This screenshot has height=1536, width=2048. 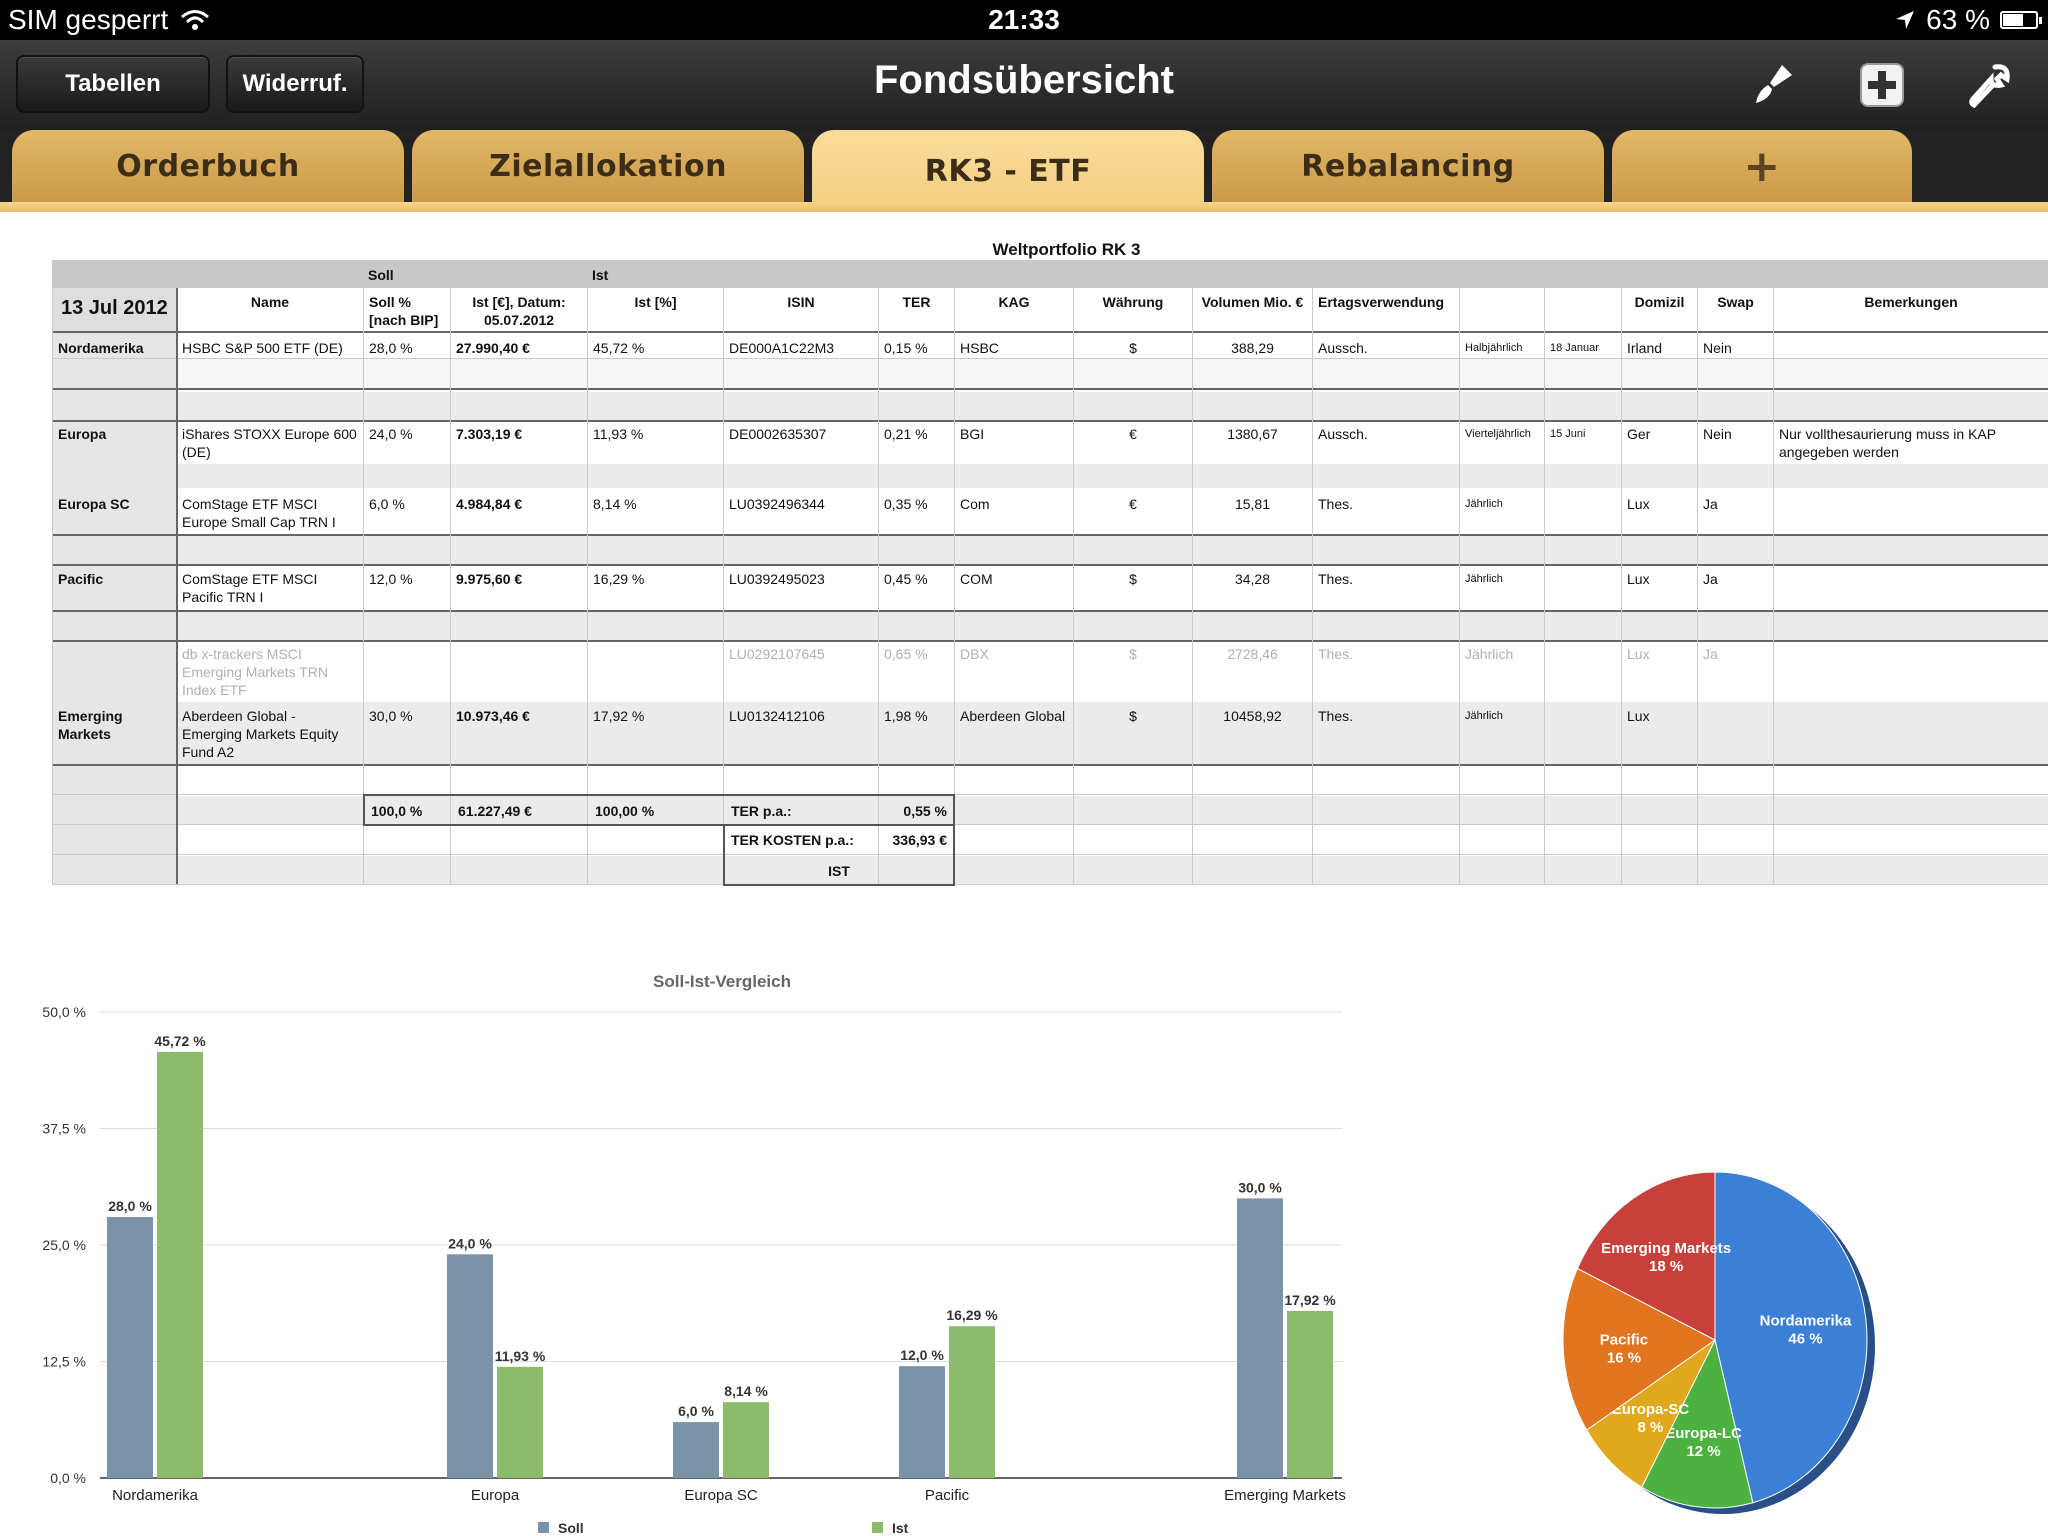 What do you see at coordinates (1574, 348) in the screenshot?
I see `cell-month: 18 Januar` at bounding box center [1574, 348].